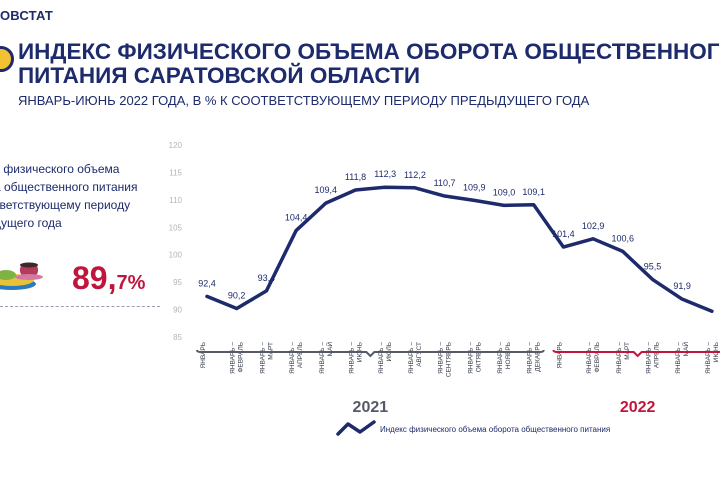 This screenshot has width=720, height=480. I want to click on side-line-3: тветствующему периоду, so click(65, 205).